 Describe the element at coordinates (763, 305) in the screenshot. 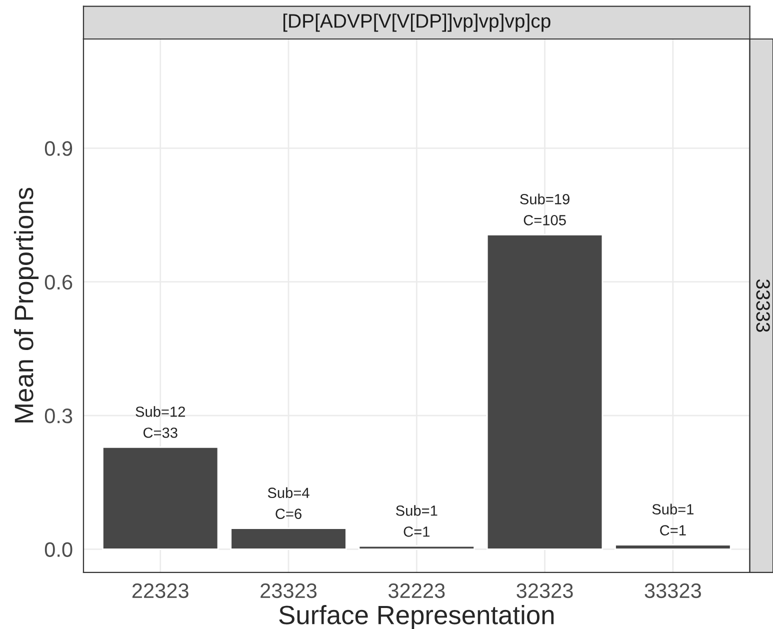

I see `text: 33333` at that location.